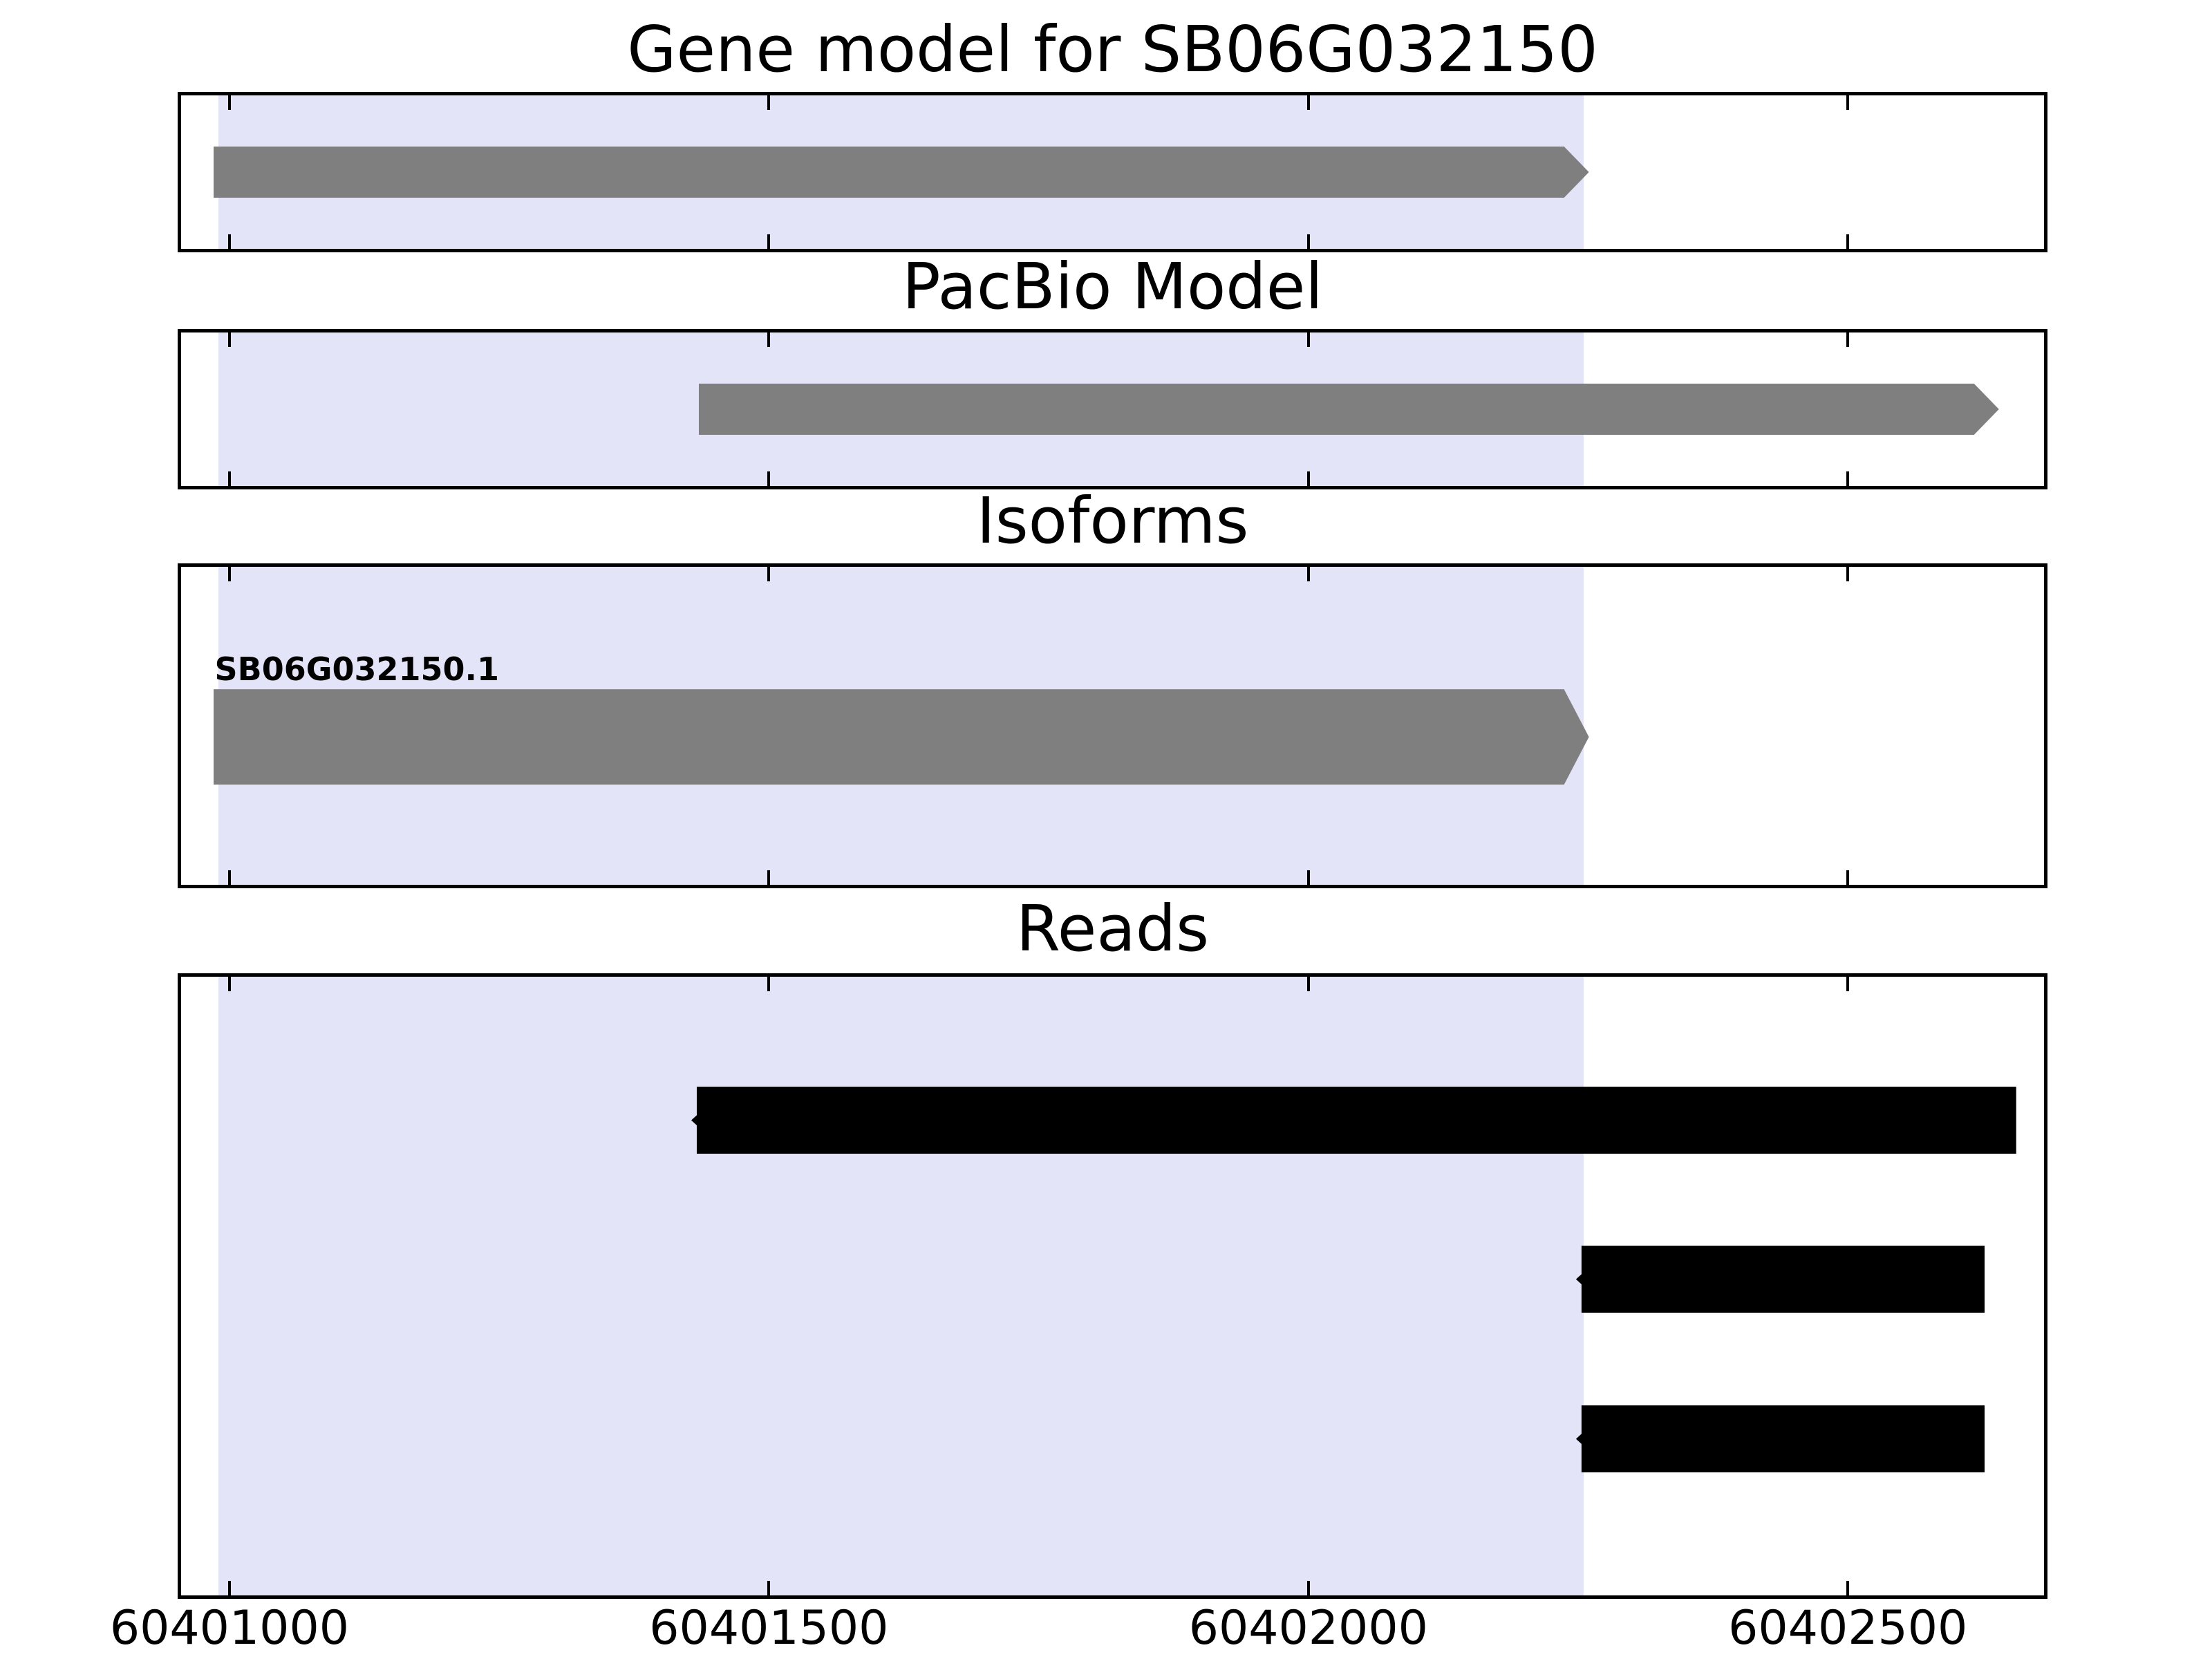 This screenshot has height=1659, width=2212. I want to click on panel-pacbio-model, so click(1112, 409).